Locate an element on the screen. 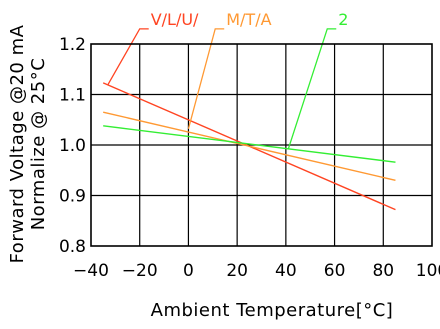 The height and width of the screenshot is (329, 440). y-tick-label: 1.0 is located at coordinates (72, 146).